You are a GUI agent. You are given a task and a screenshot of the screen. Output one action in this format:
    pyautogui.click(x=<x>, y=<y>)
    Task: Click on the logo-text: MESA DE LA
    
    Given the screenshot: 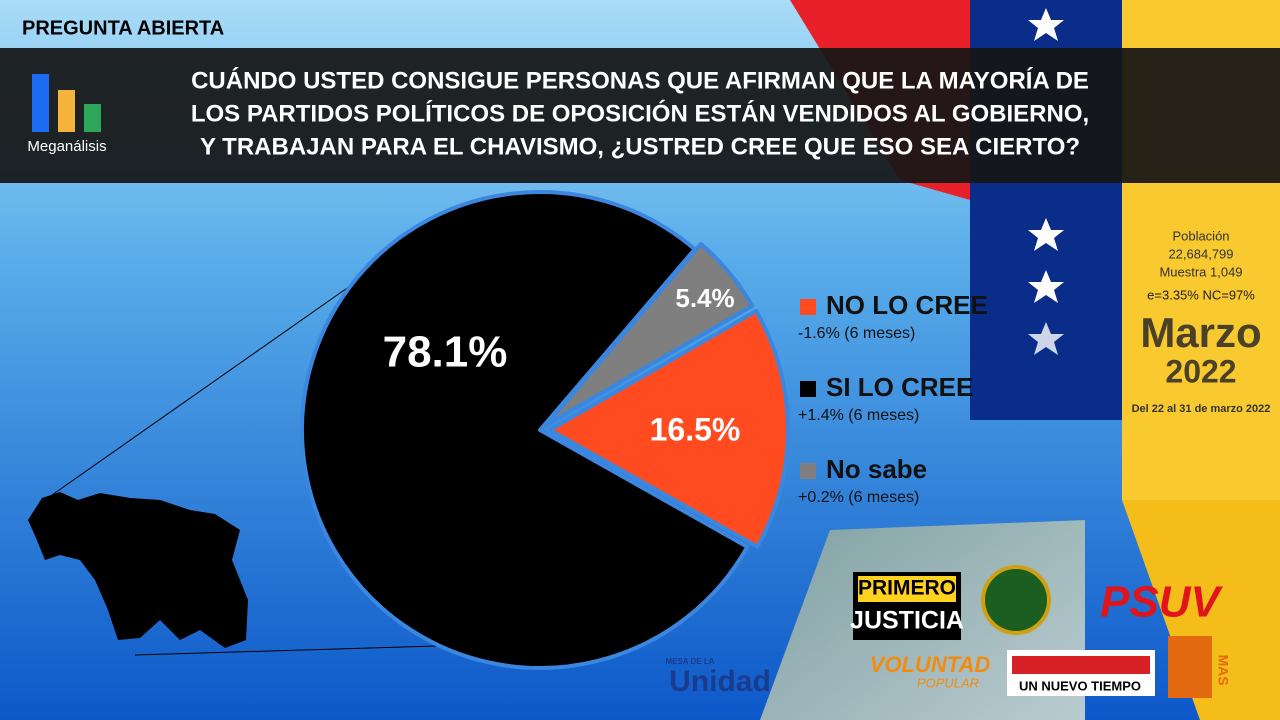 What is the action you would take?
    pyautogui.click(x=689, y=661)
    